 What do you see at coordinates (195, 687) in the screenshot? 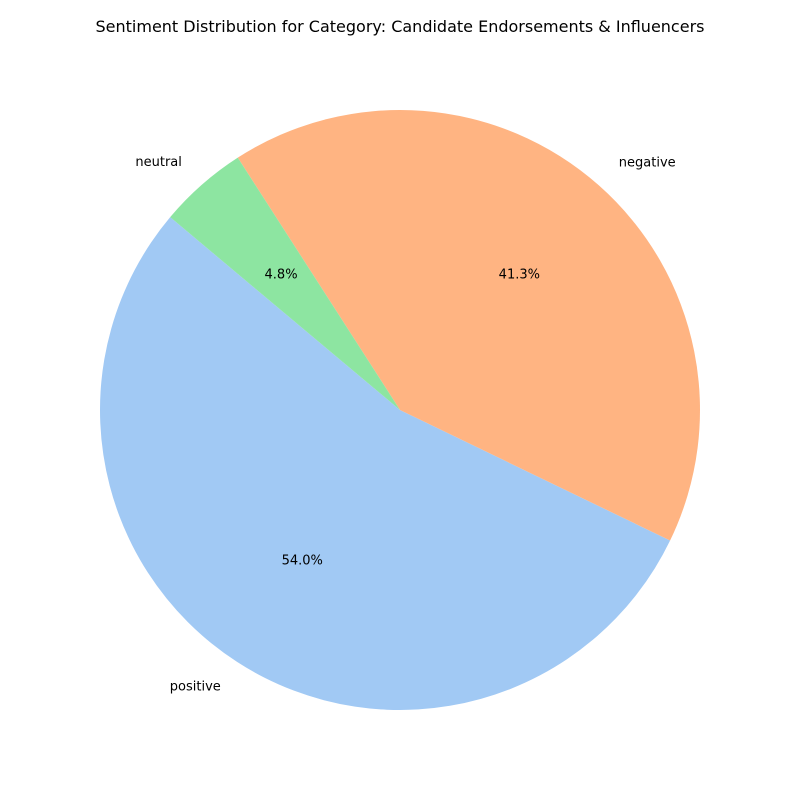
I see `slice-label-positive: positive` at bounding box center [195, 687].